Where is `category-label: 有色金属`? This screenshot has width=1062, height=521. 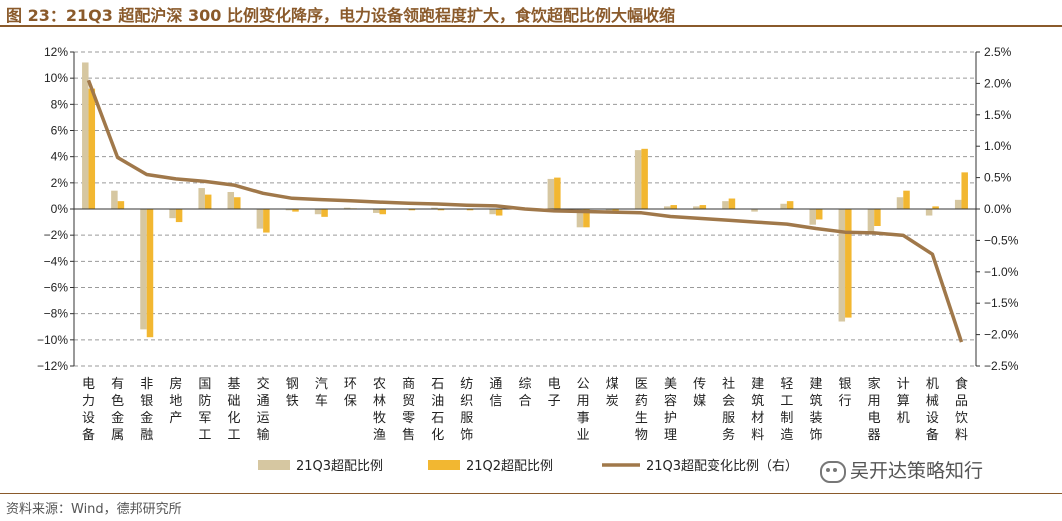 category-label: 有色金属 is located at coordinates (117, 410).